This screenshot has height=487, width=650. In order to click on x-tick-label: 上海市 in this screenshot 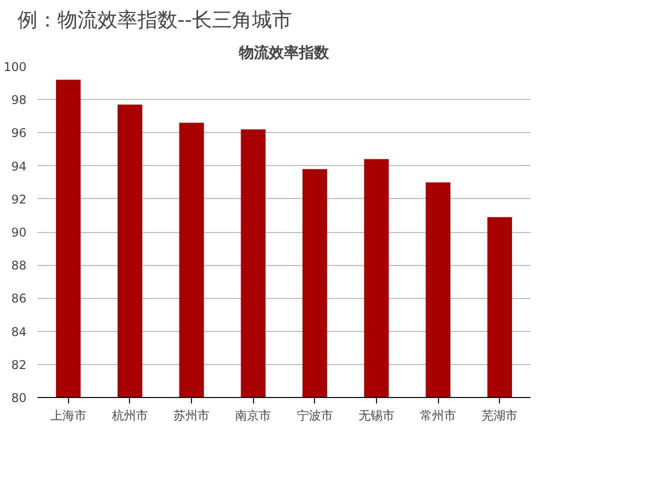, I will do `click(68, 415)`.